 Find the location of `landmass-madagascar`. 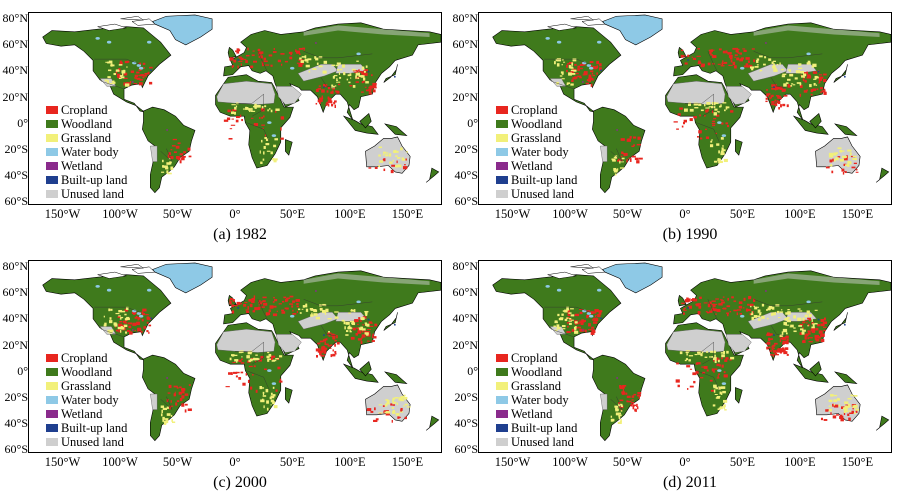

landmass-madagascar is located at coordinates (289, 147).